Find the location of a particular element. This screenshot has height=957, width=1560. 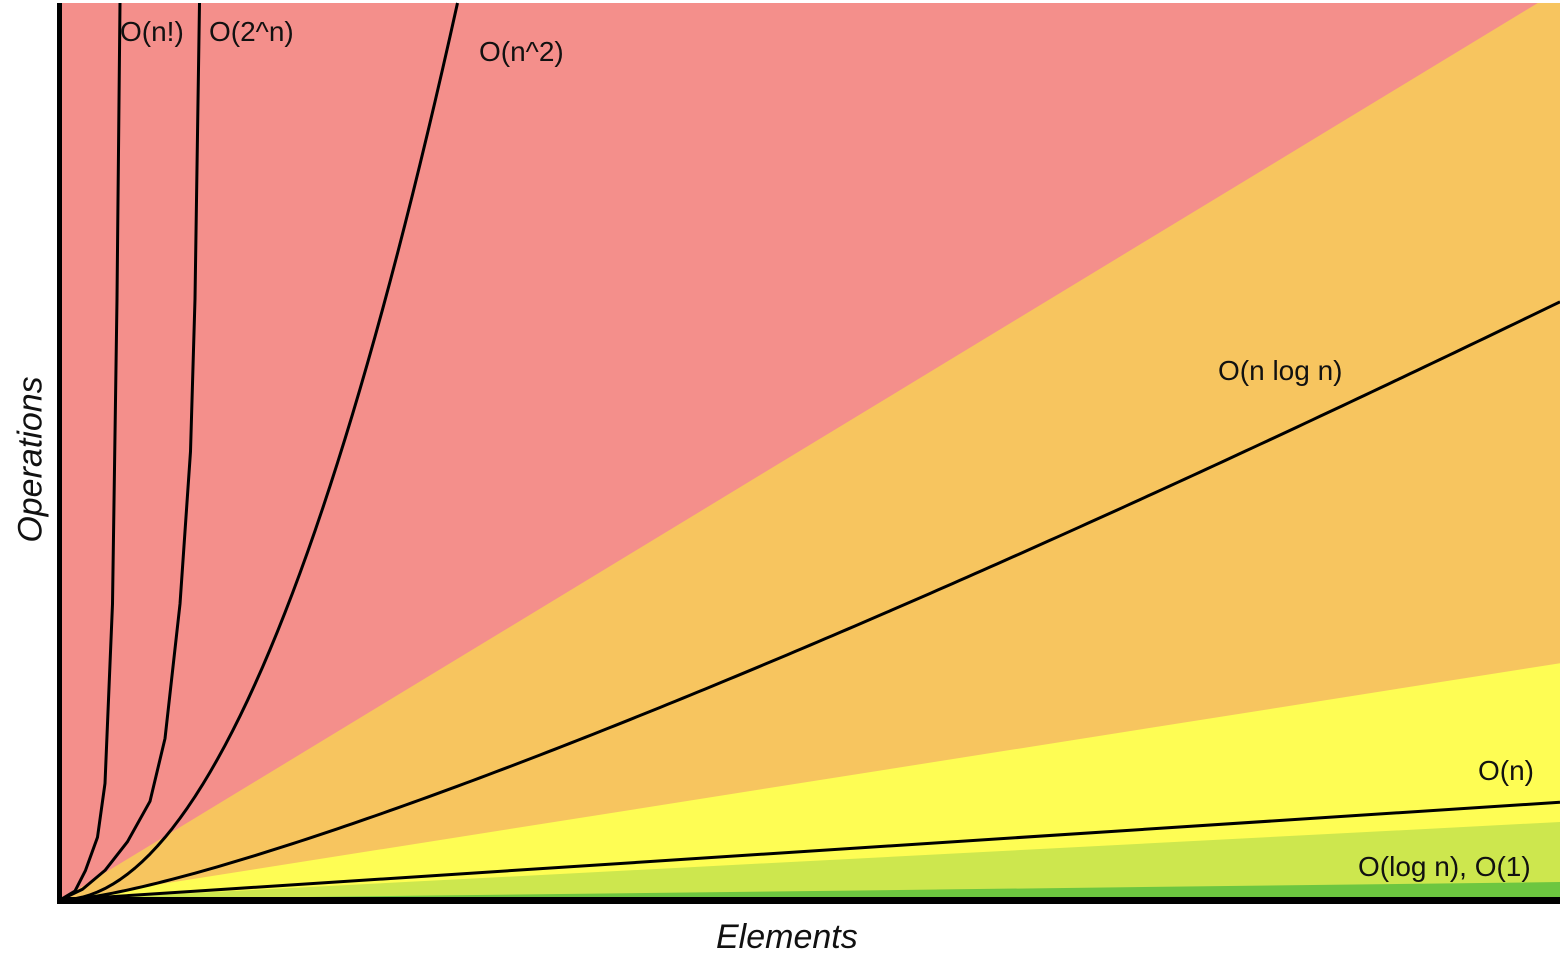

label-factorial: O(n!) is located at coordinates (152, 31).